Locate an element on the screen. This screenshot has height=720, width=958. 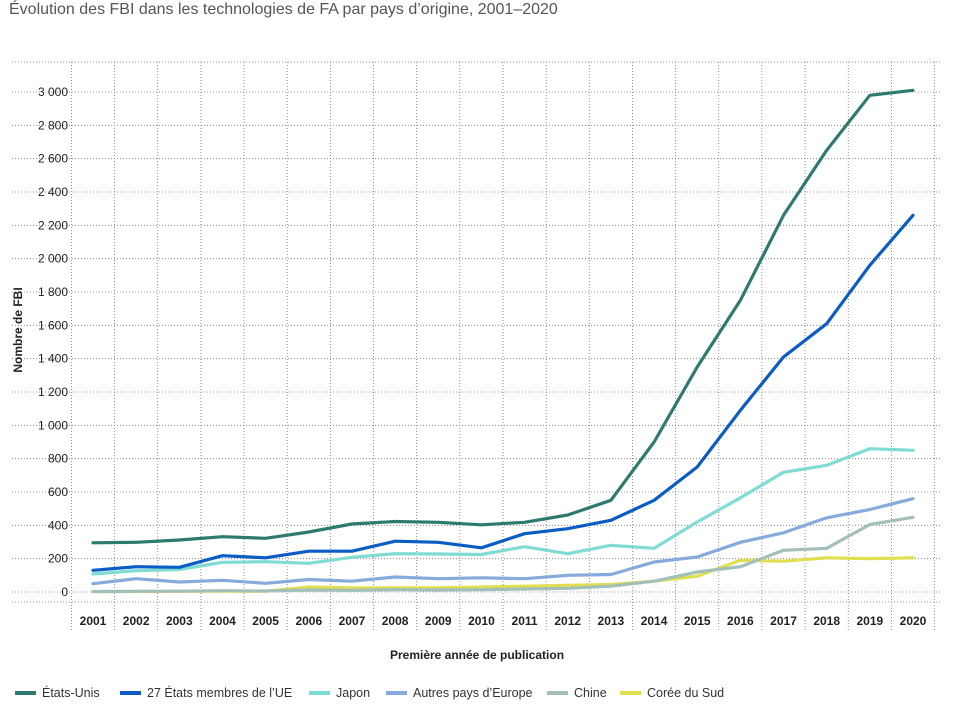
y-tick-label: 1 200 is located at coordinates (53, 392).